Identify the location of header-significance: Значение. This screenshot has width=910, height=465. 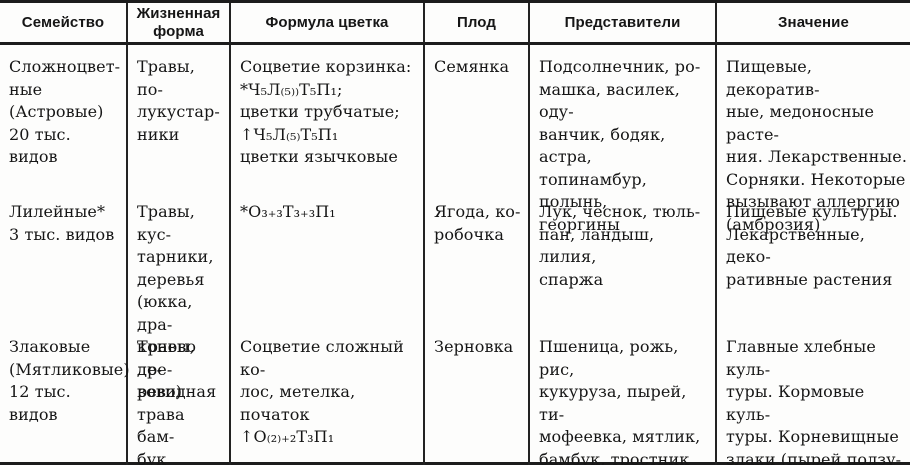
(813, 24).